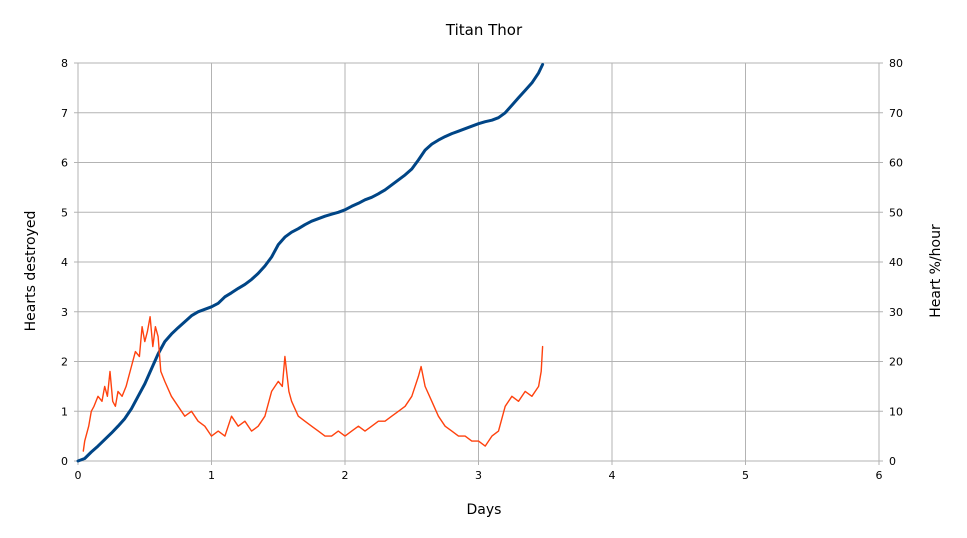 Image resolution: width=967 pixels, height=538 pixels. Describe the element at coordinates (31, 271) in the screenshot. I see `y-left-axis-label: Hearts destroyed` at that location.